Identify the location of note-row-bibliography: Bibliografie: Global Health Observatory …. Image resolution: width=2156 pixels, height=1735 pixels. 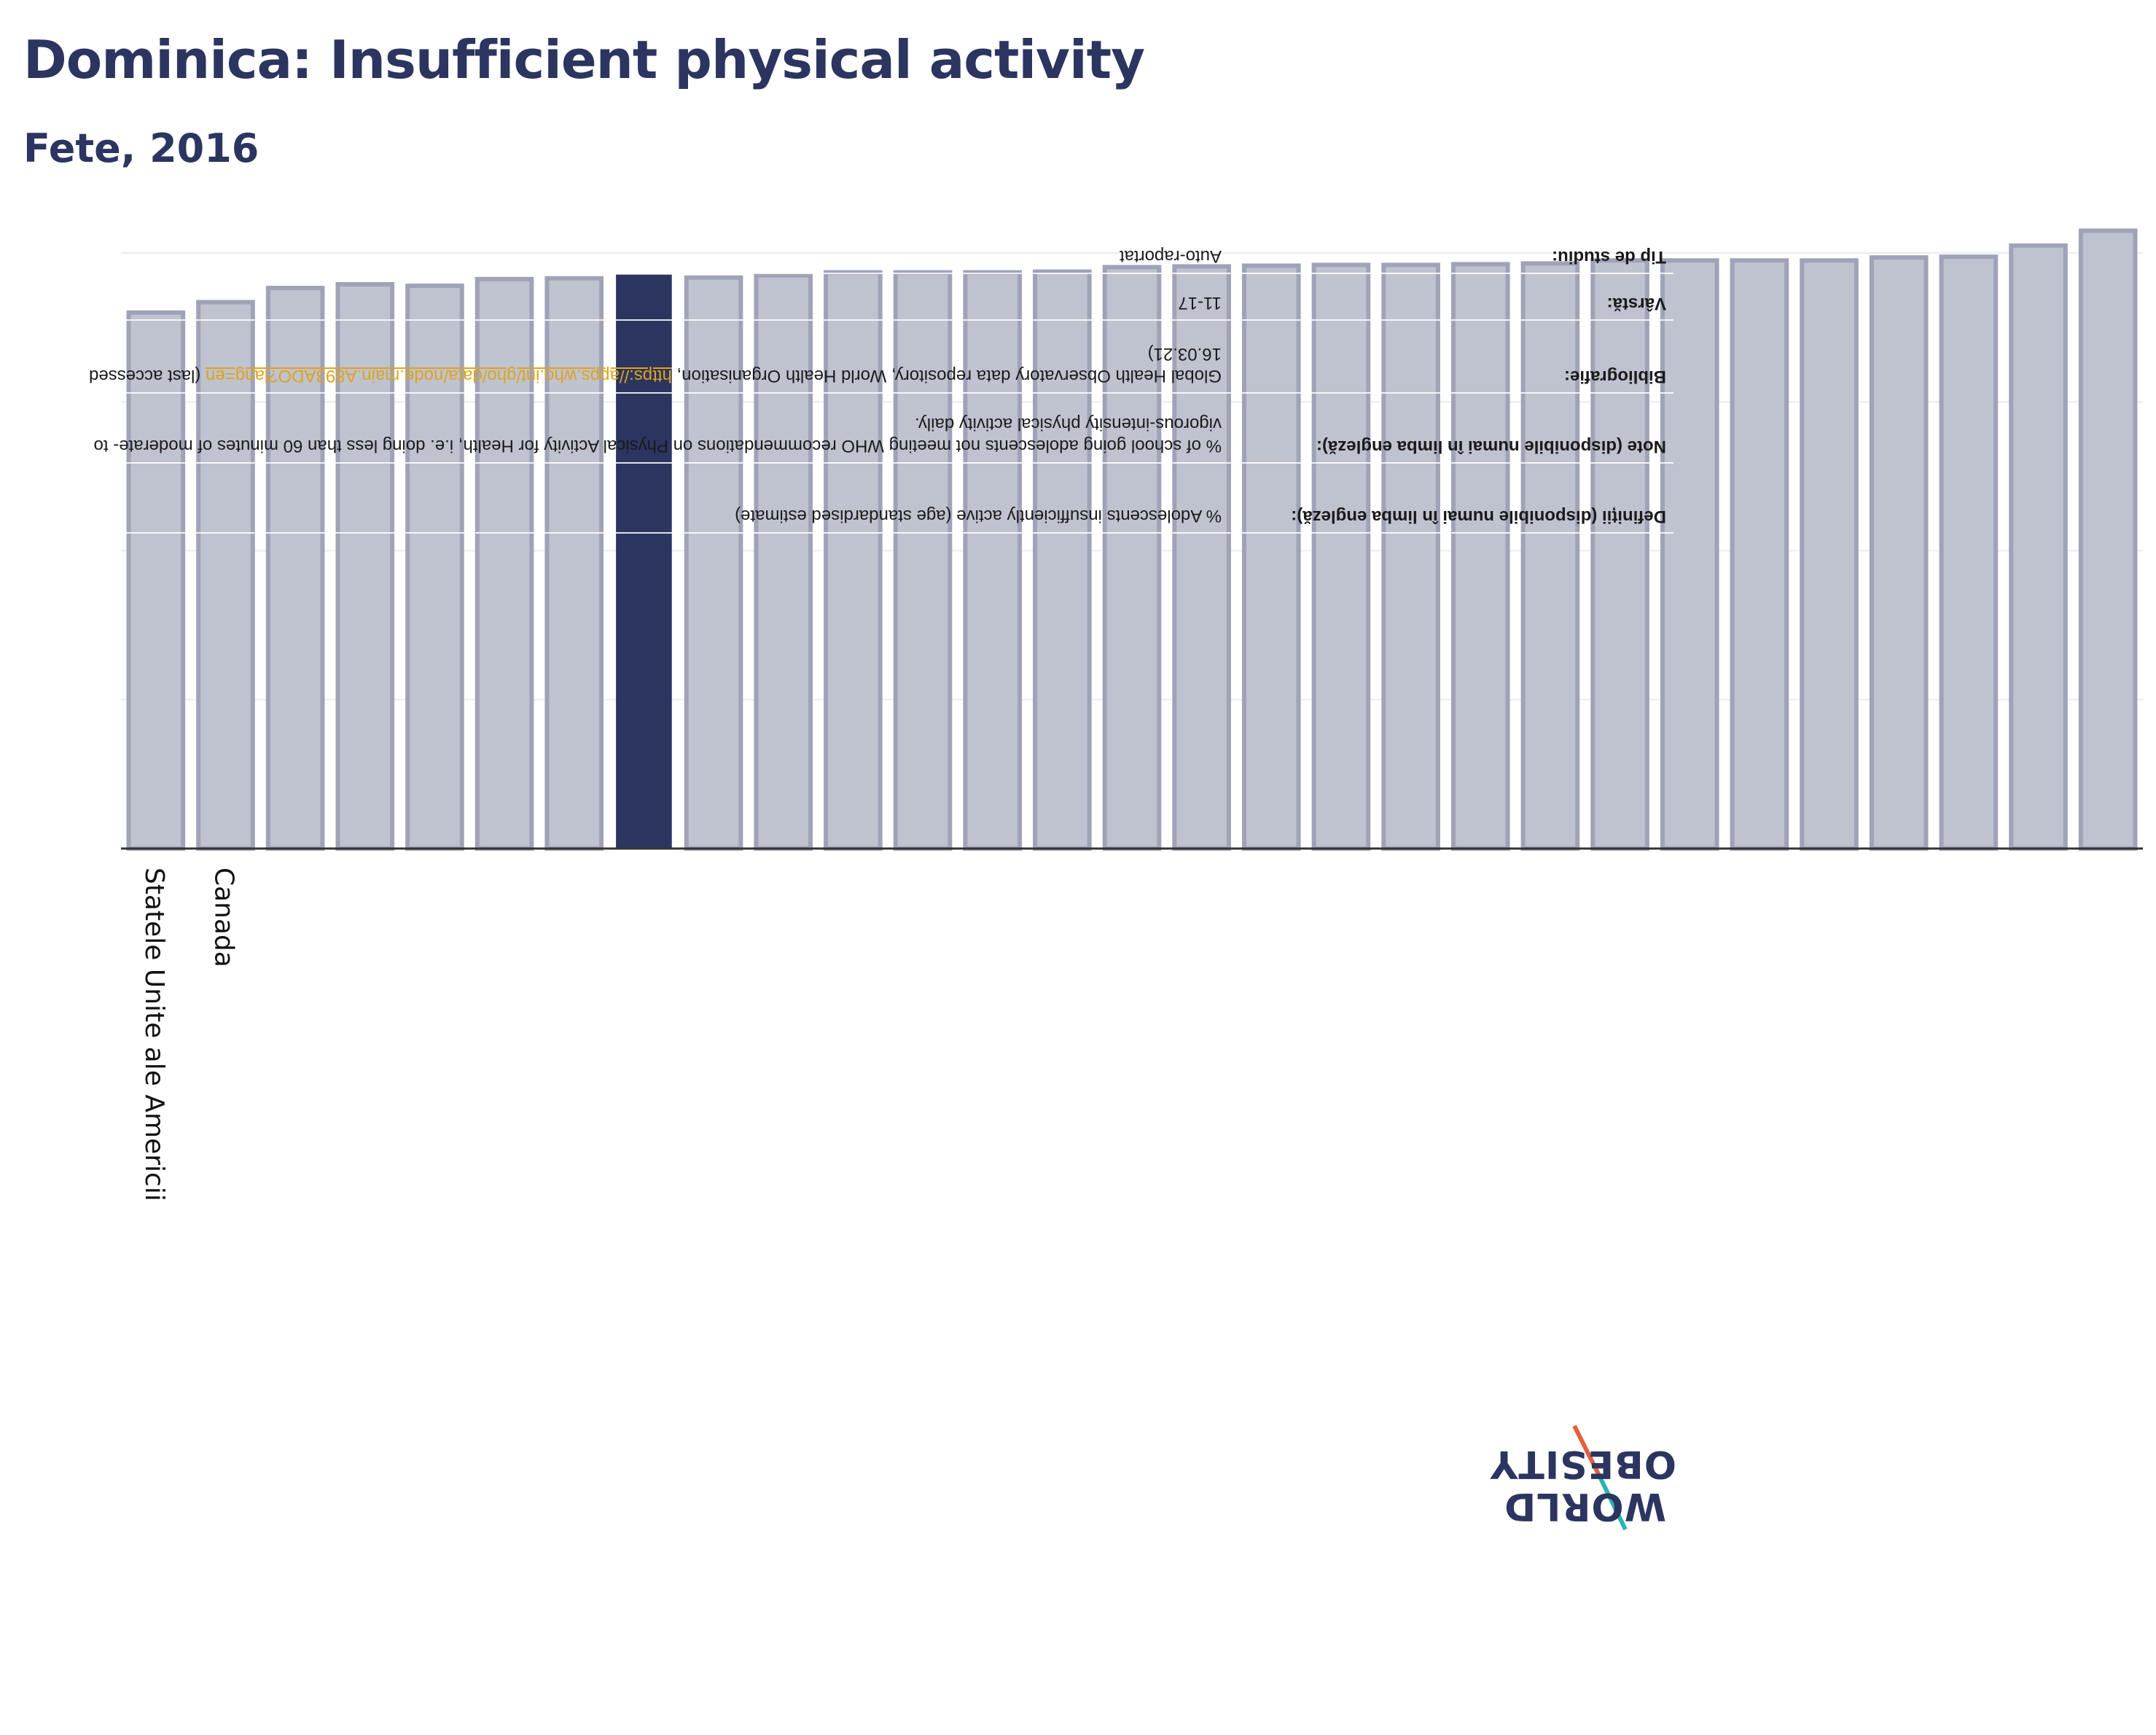
(857, 369).